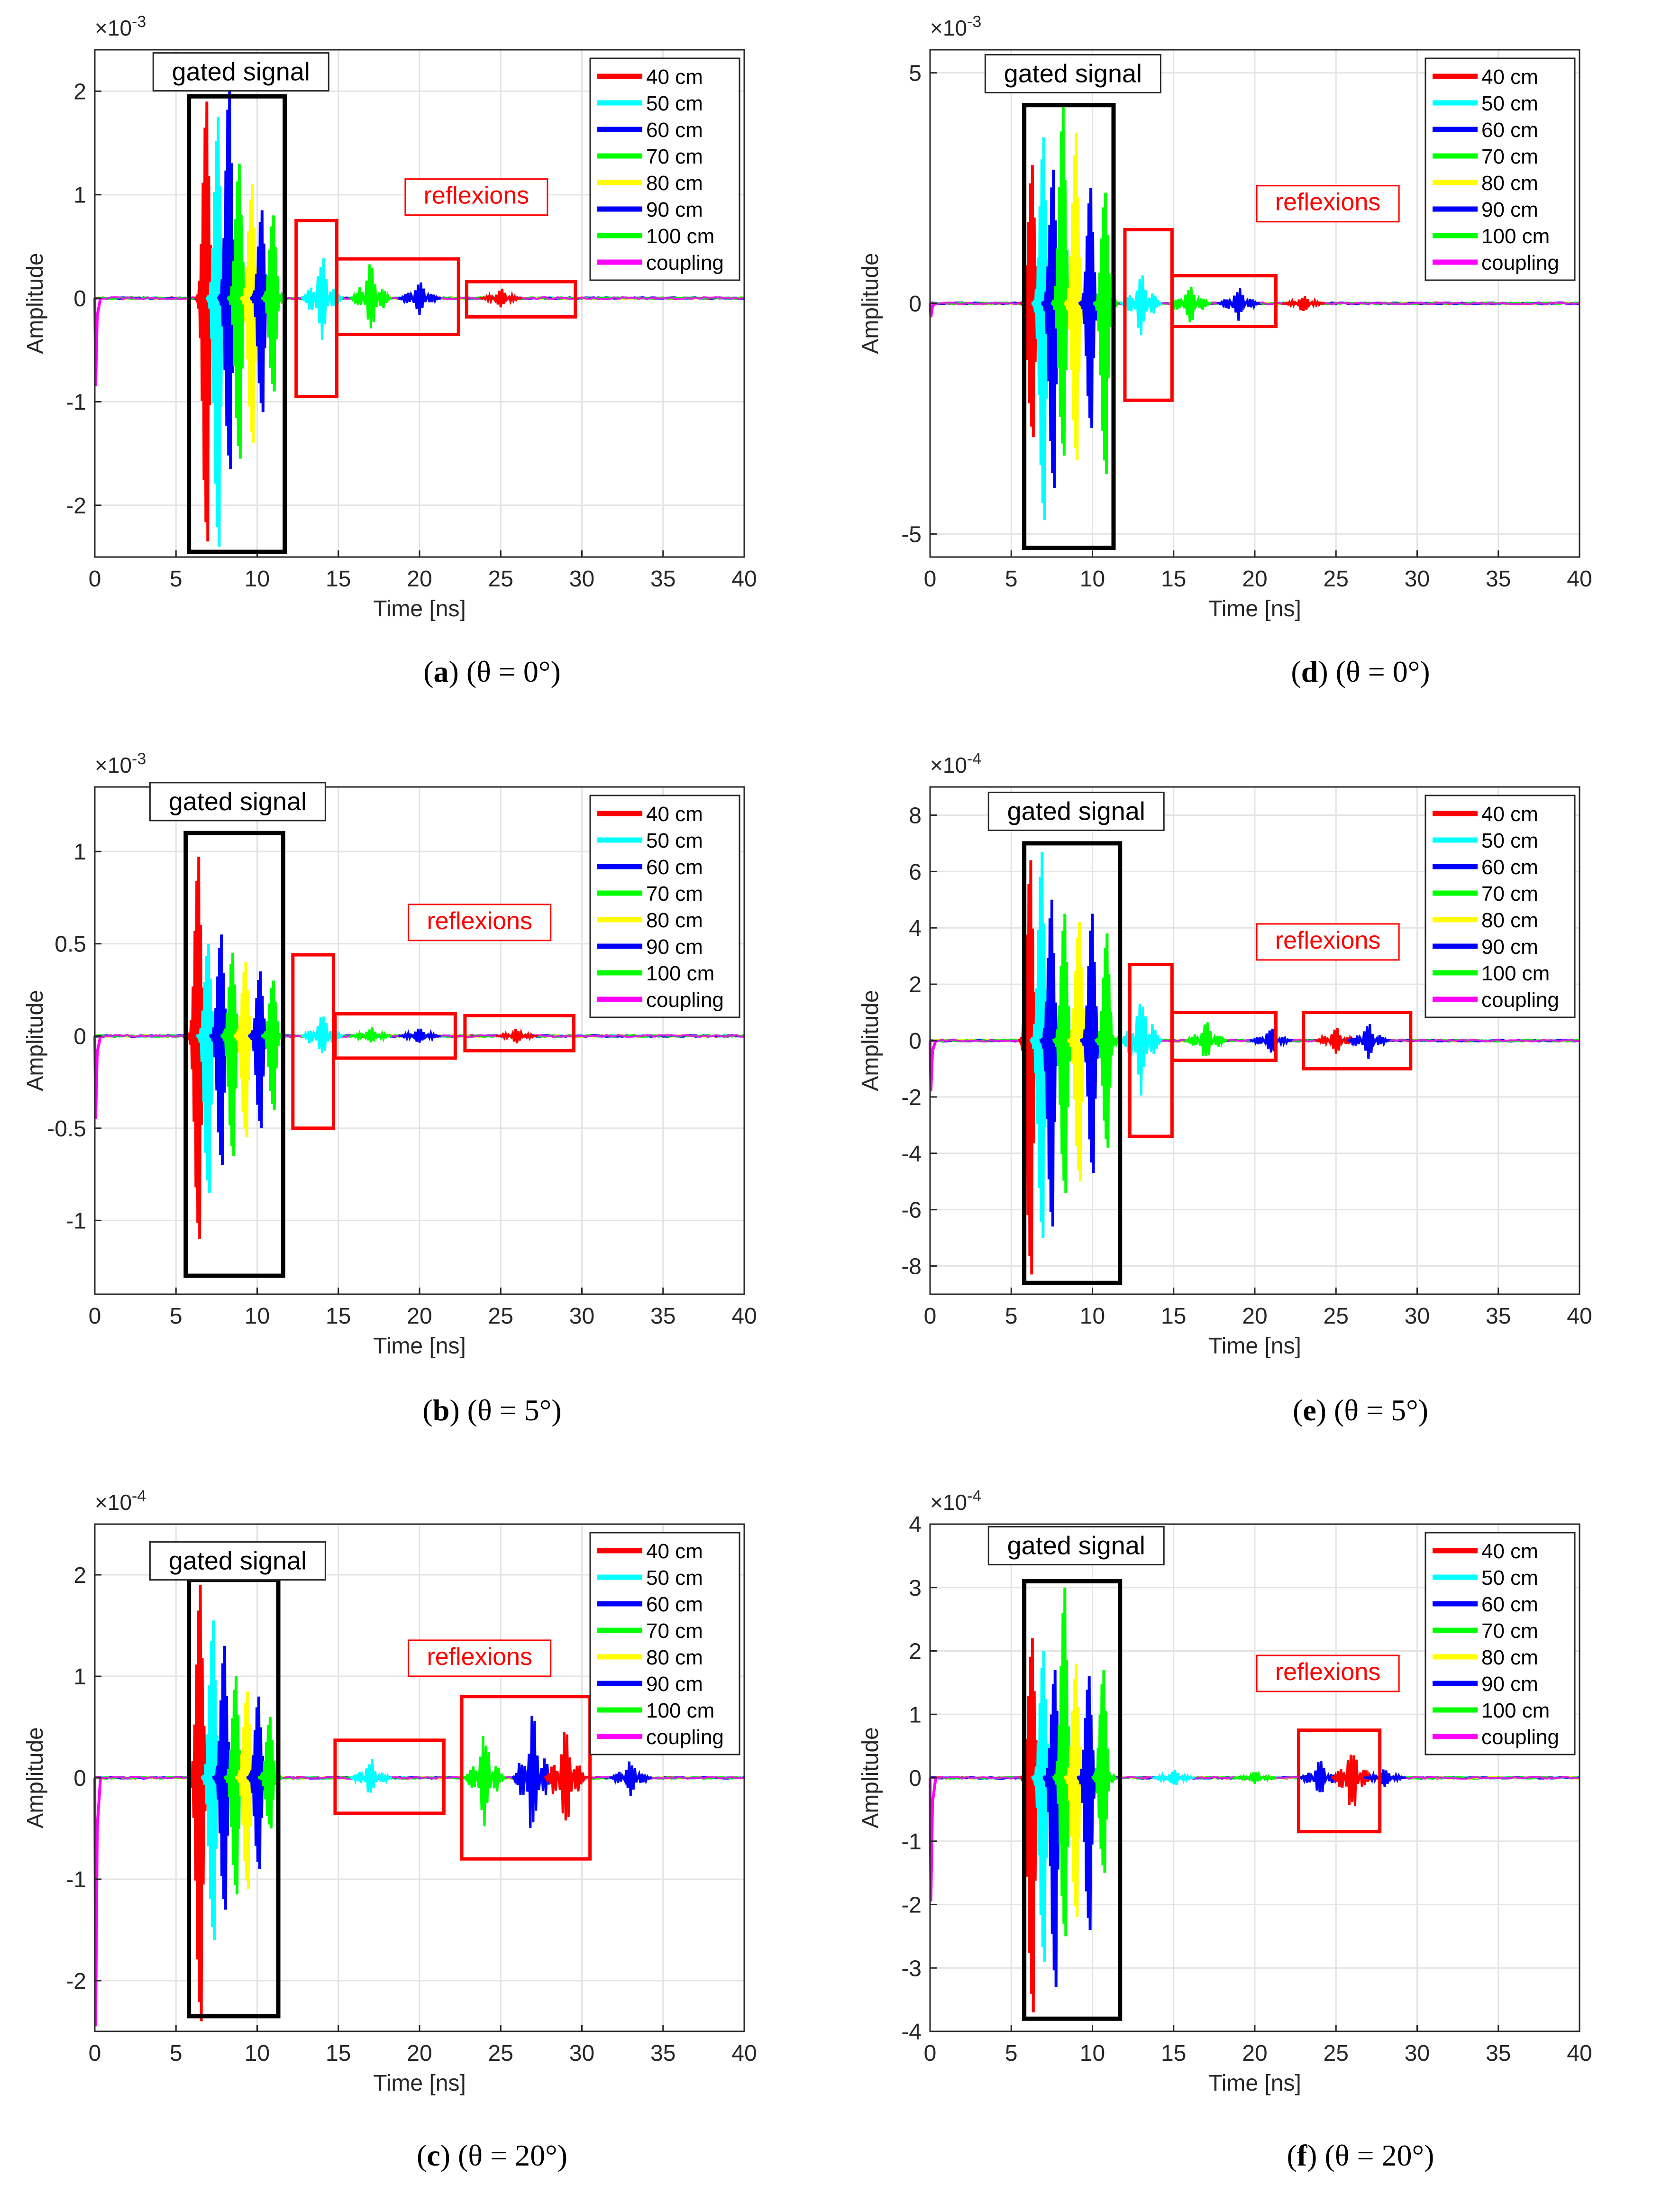 Image resolution: width=1671 pixels, height=2212 pixels. Describe the element at coordinates (1509, 77) in the screenshot. I see `legend-entry-40cm: 40 cm` at that location.